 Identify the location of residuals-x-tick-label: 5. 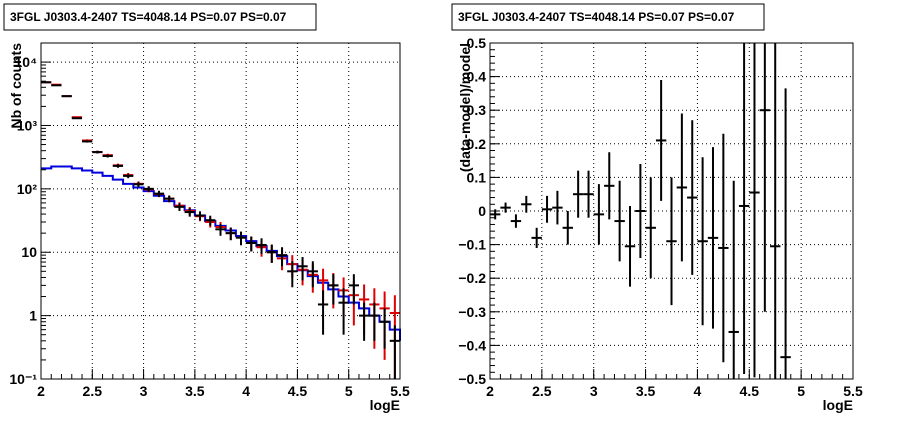
(801, 391).